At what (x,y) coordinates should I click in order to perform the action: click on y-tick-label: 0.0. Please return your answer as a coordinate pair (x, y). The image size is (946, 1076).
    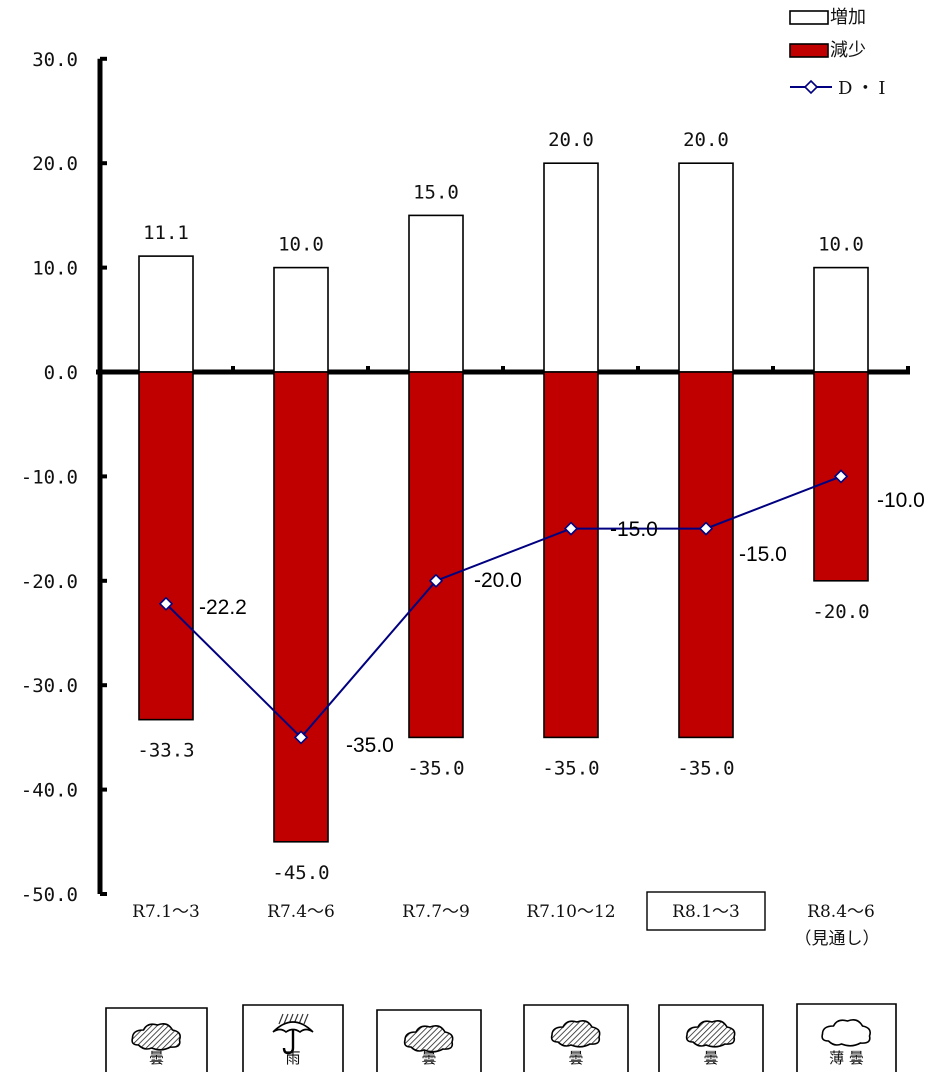
    Looking at the image, I should click on (61, 373).